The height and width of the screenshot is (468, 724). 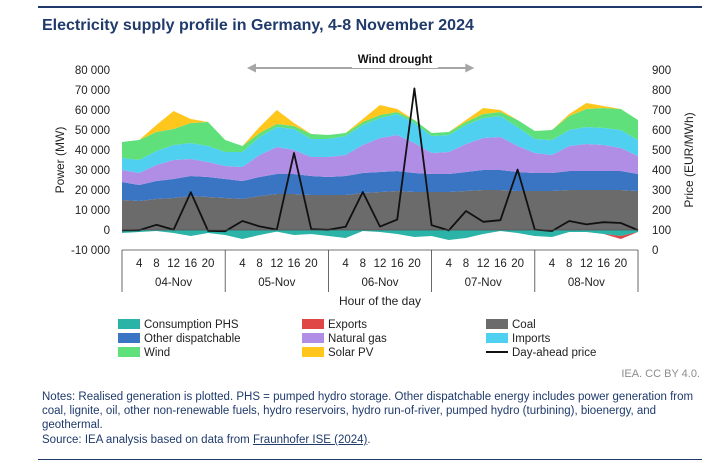 I want to click on day-label: 05-Nov, so click(x=276, y=283).